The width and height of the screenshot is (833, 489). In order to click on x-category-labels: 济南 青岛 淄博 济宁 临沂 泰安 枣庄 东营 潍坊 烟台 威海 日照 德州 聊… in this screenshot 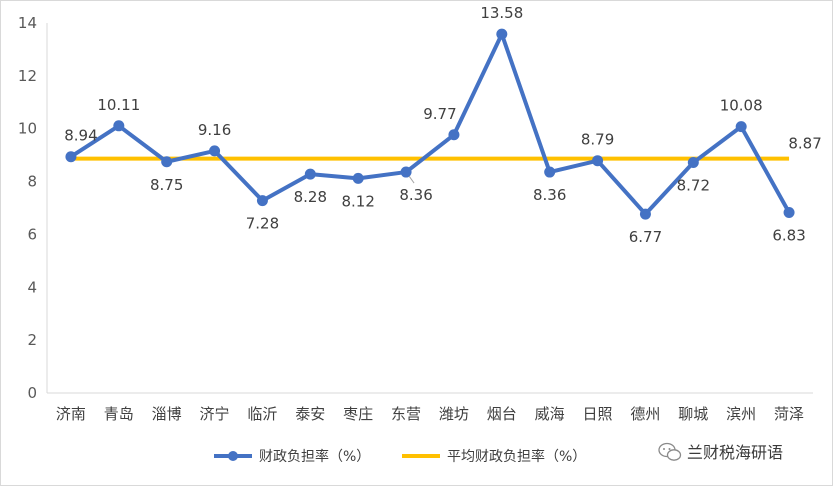, I will do `click(430, 414)`.